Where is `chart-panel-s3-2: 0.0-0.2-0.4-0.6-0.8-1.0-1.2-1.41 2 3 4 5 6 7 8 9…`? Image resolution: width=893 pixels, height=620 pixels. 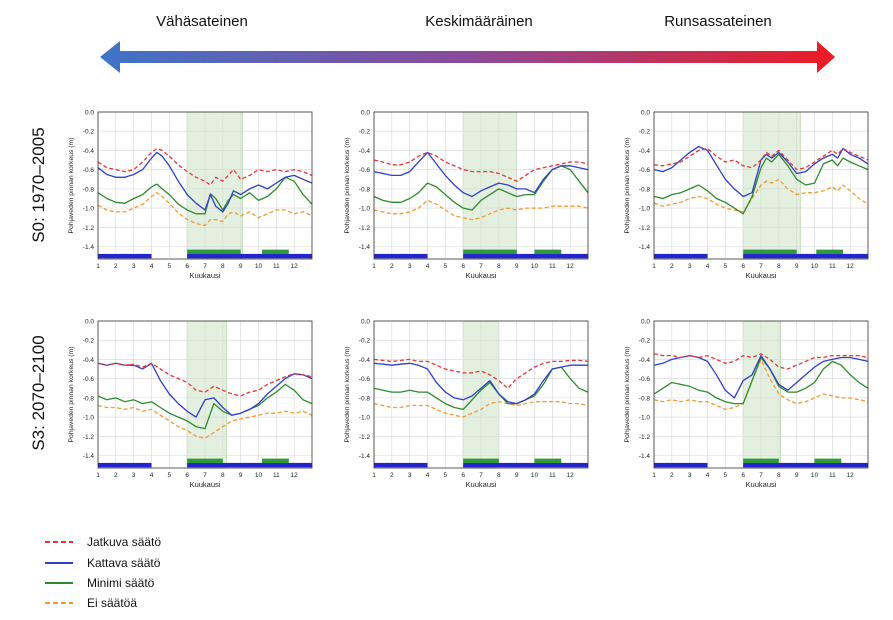 chart-panel-s3-2: 0.0-0.2-0.4-0.6-0.8-1.0-1.2-1.41 2 3 4 5 6 7 8 9… is located at coordinates (466, 404).